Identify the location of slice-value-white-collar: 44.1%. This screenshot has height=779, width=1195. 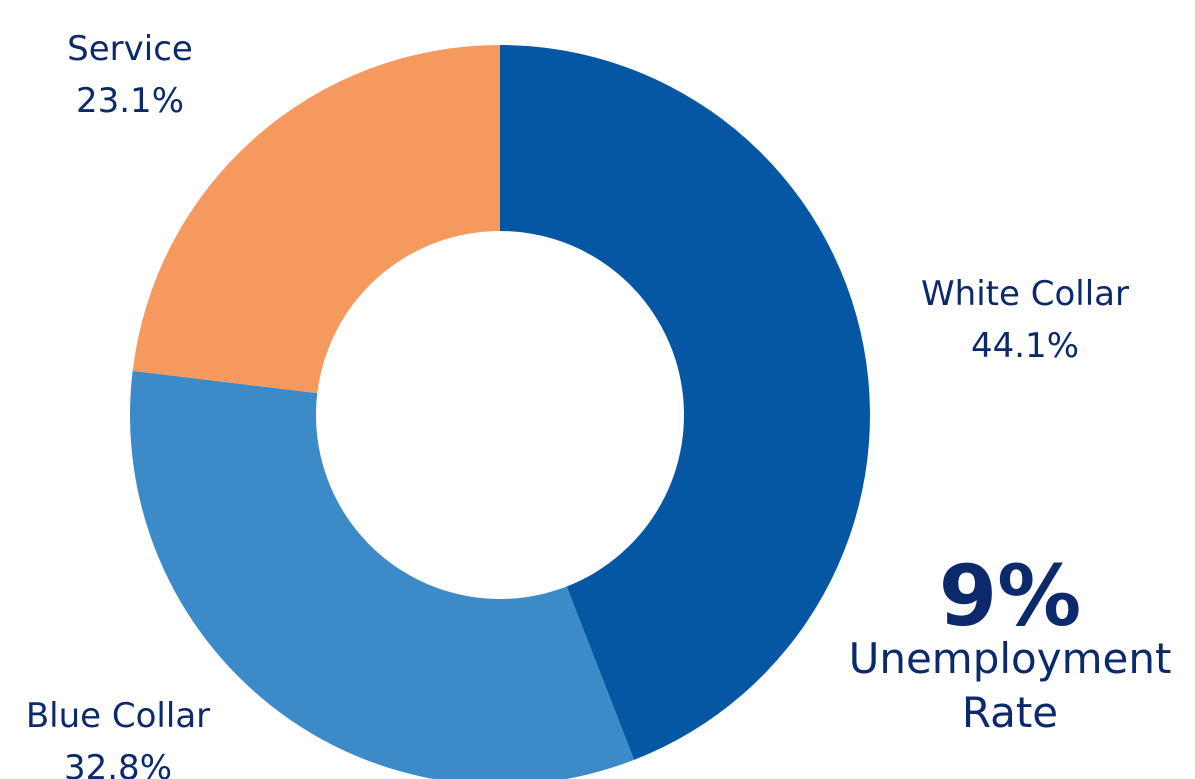
(1025, 346).